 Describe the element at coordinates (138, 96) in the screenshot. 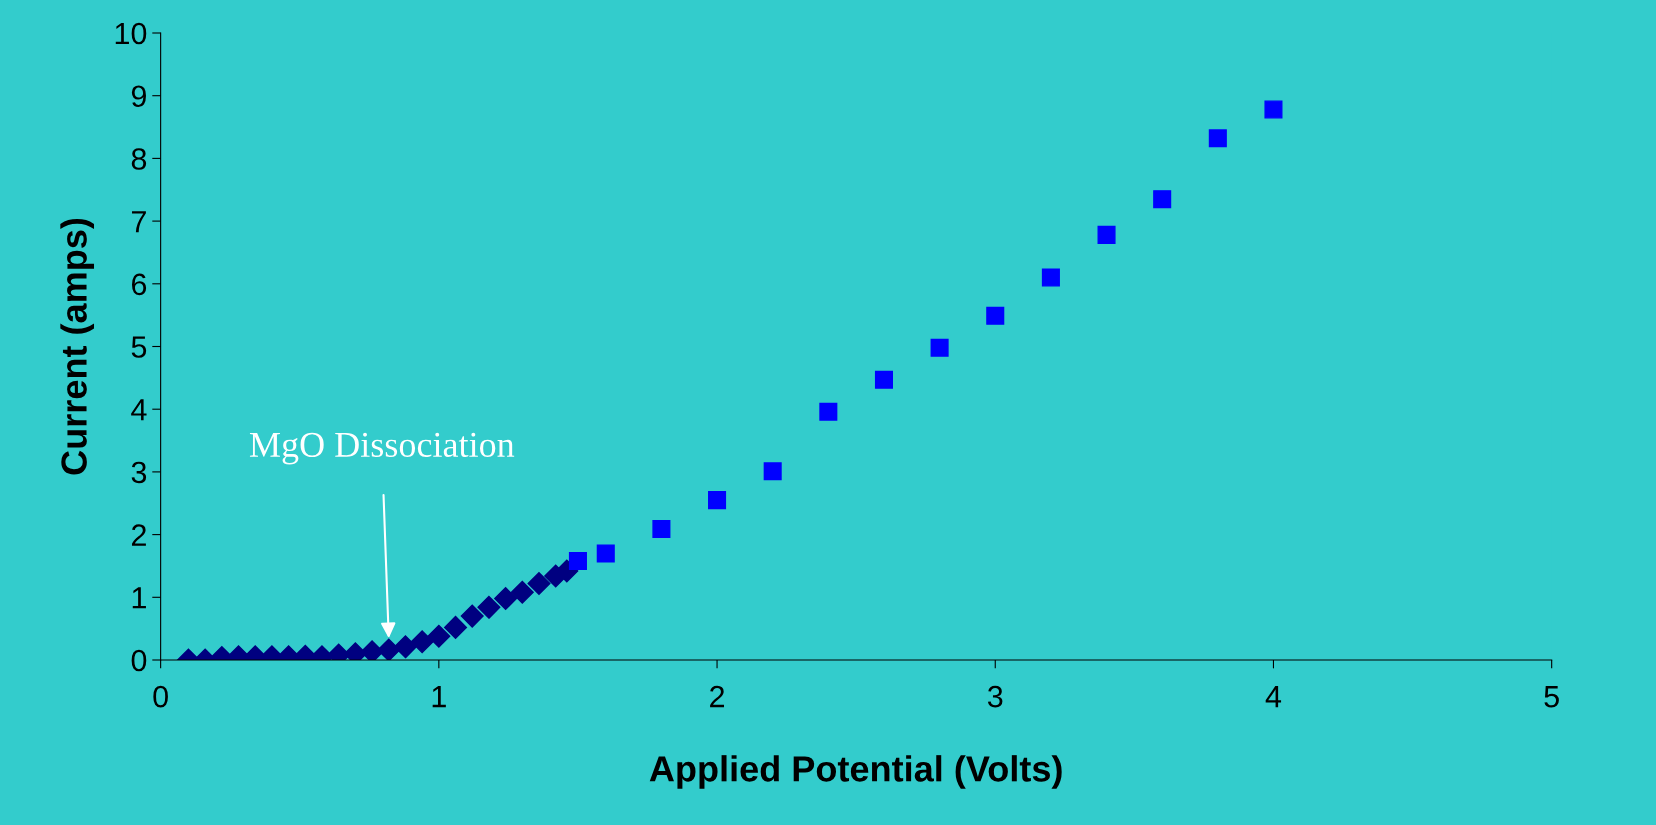

I see `y-tick-label: 9` at that location.